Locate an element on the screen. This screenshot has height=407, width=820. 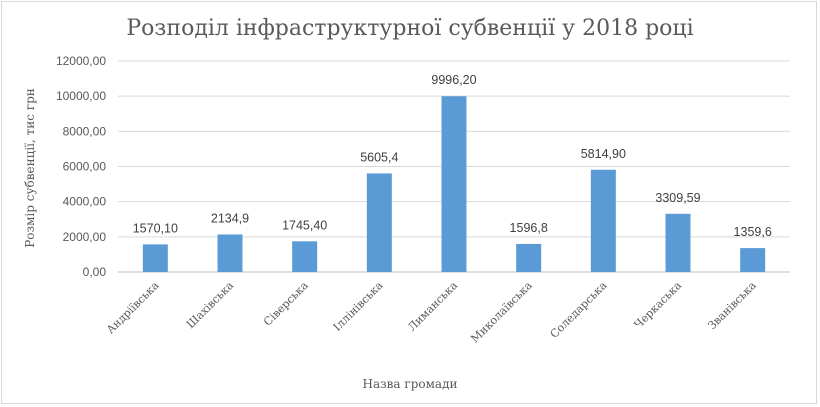
category-label: Званівська is located at coordinates (733, 306).